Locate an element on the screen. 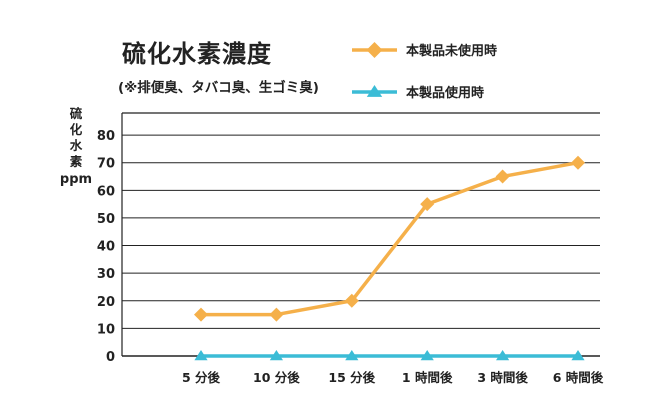  x-tick-labels: 5 分後 10 分後 15 分後 1 時間後 3 時間後 6 時間後 is located at coordinates (393, 377).